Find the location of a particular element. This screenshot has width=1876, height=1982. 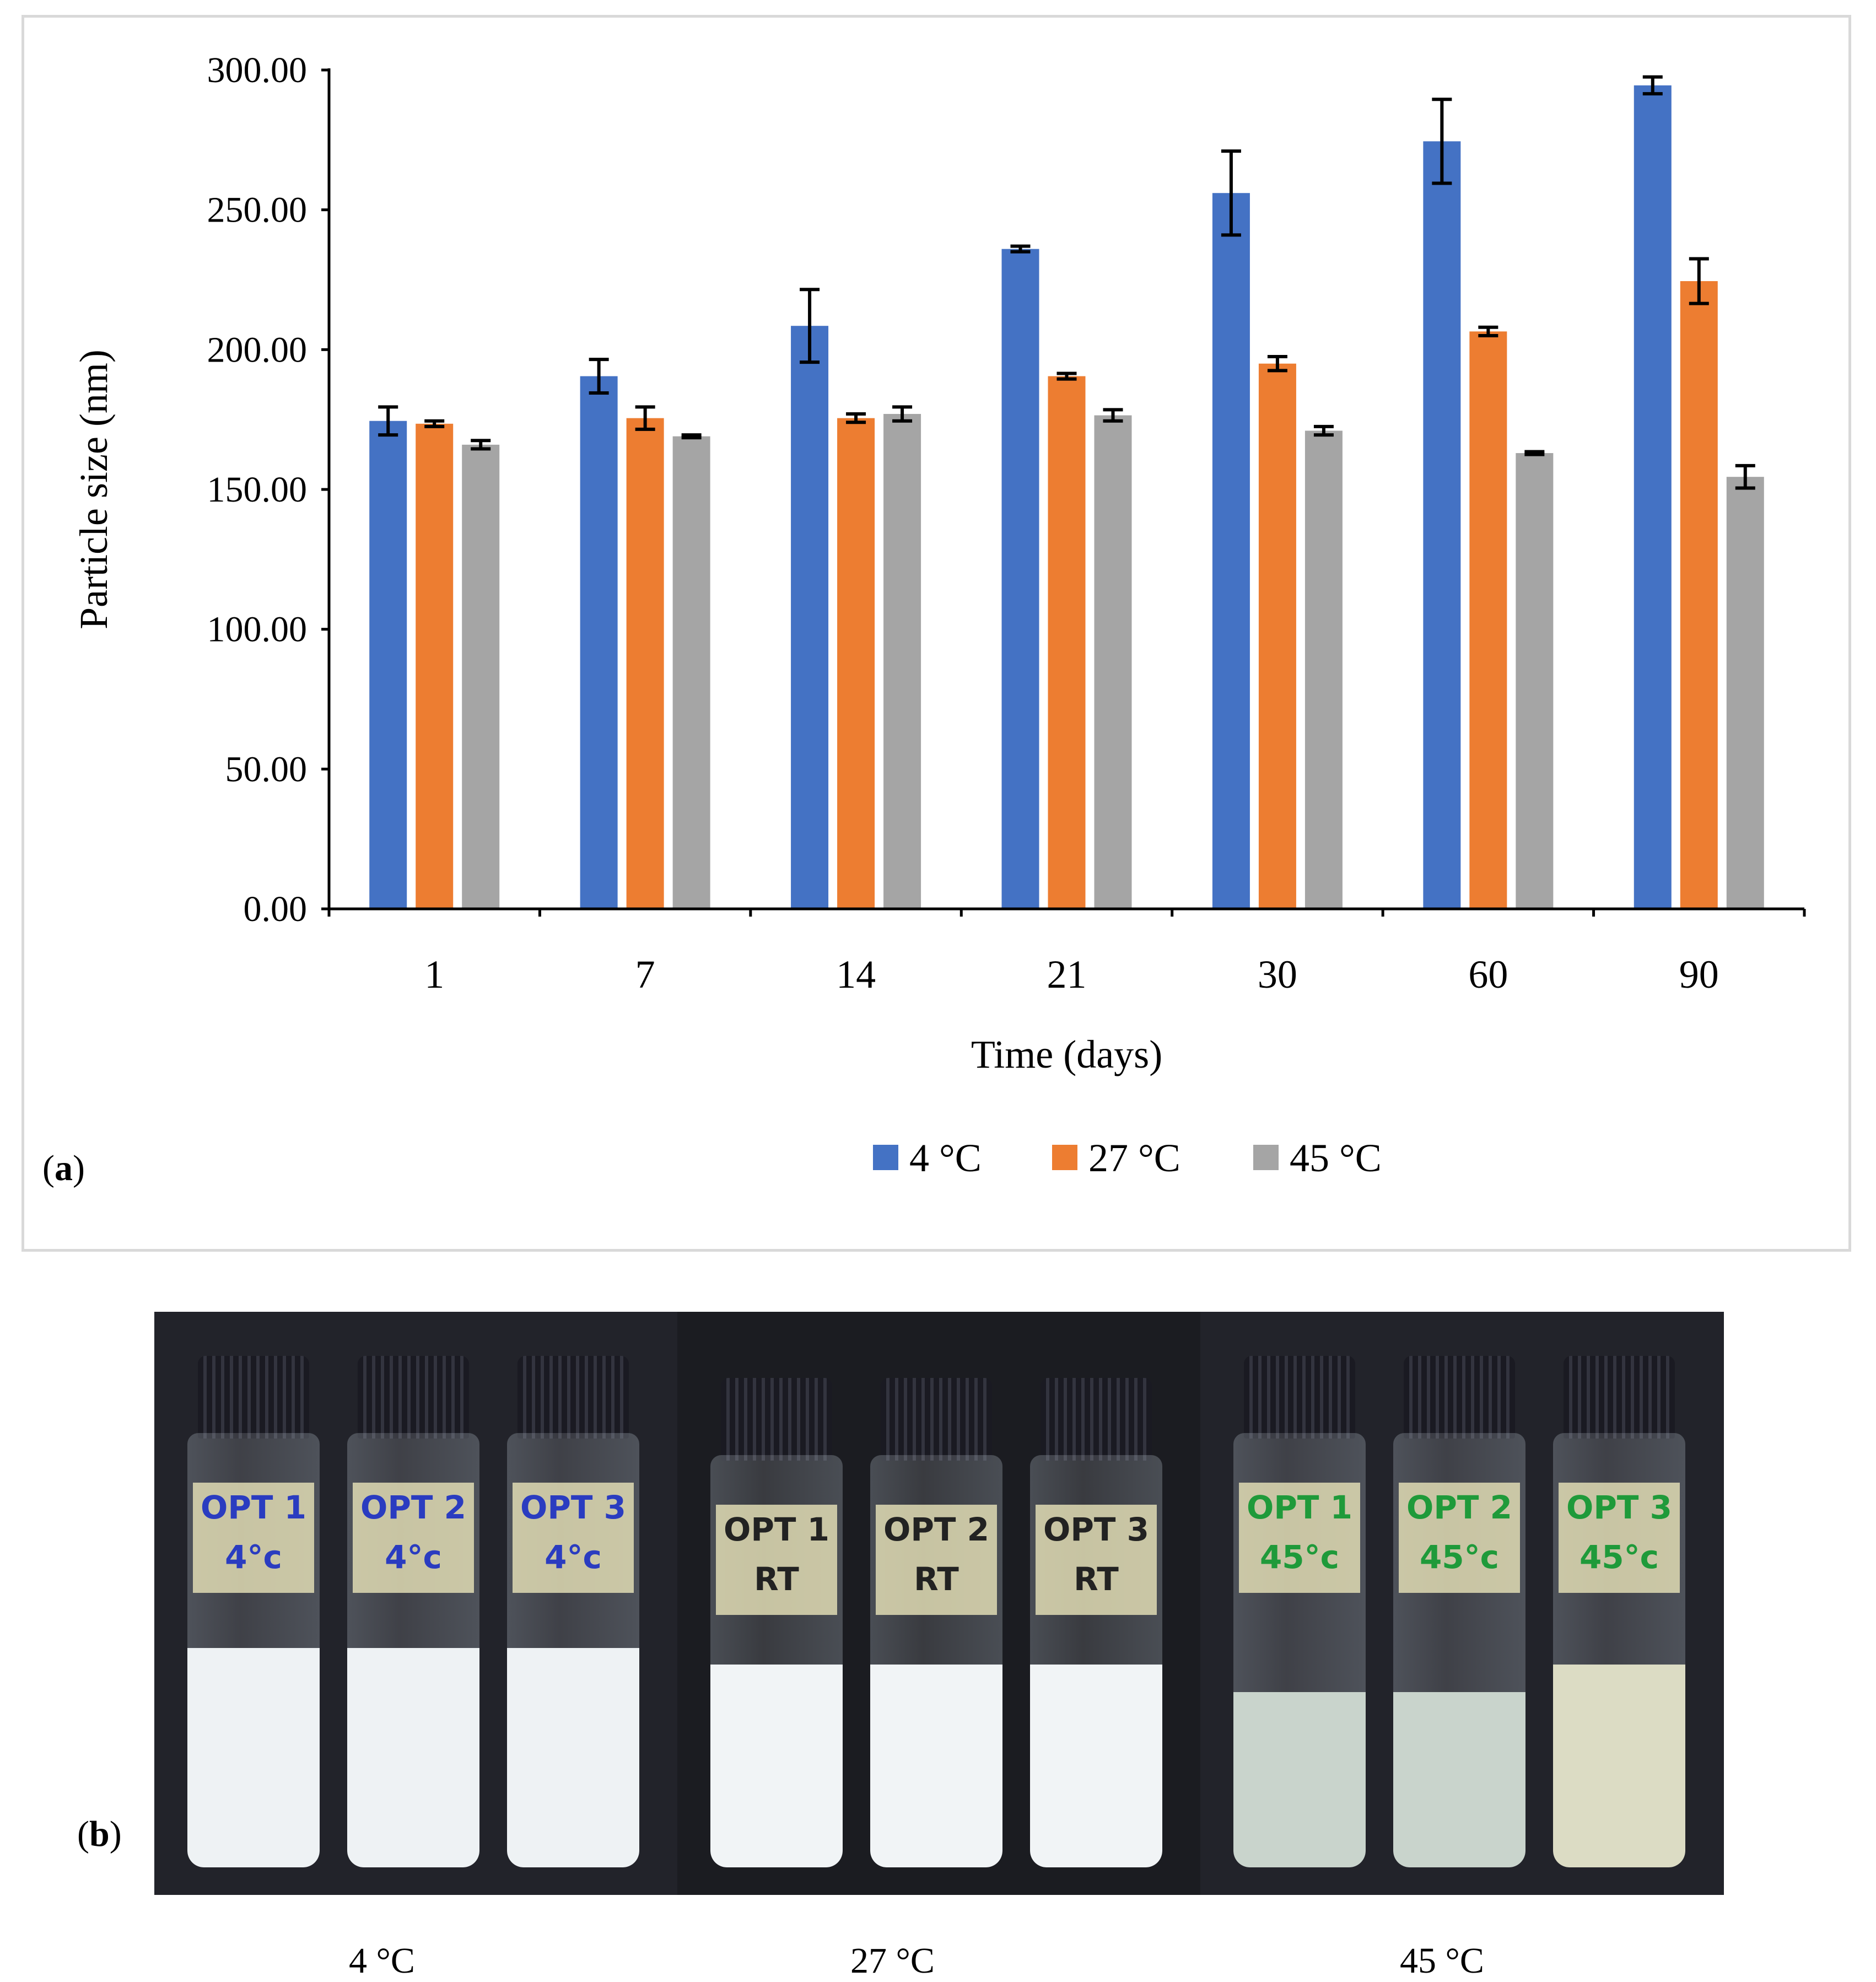

vial: OPT 1 RT is located at coordinates (776, 1623).